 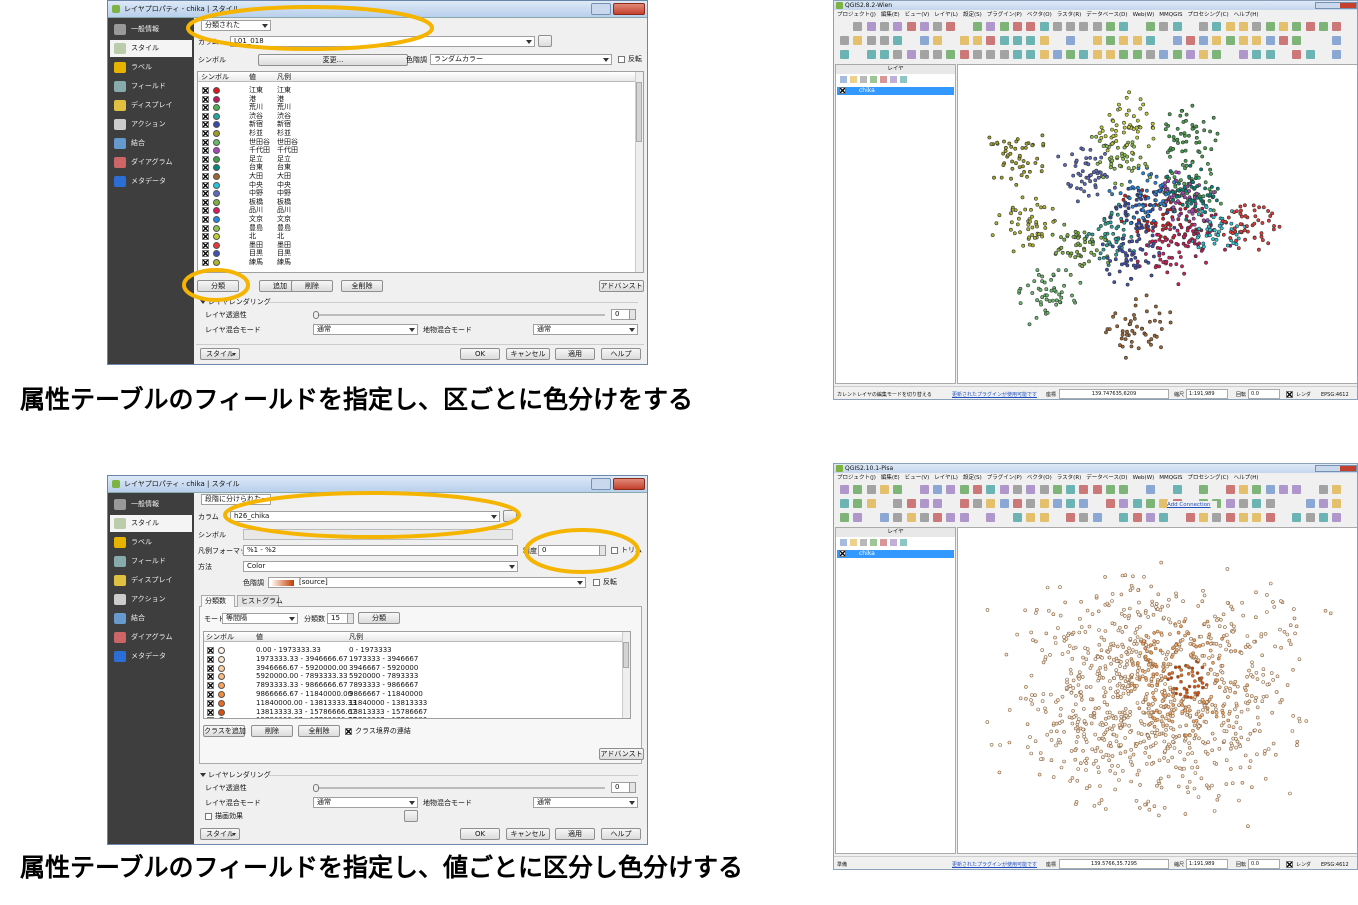 What do you see at coordinates (362, 286) in the screenshot?
I see `button: 全削除` at bounding box center [362, 286].